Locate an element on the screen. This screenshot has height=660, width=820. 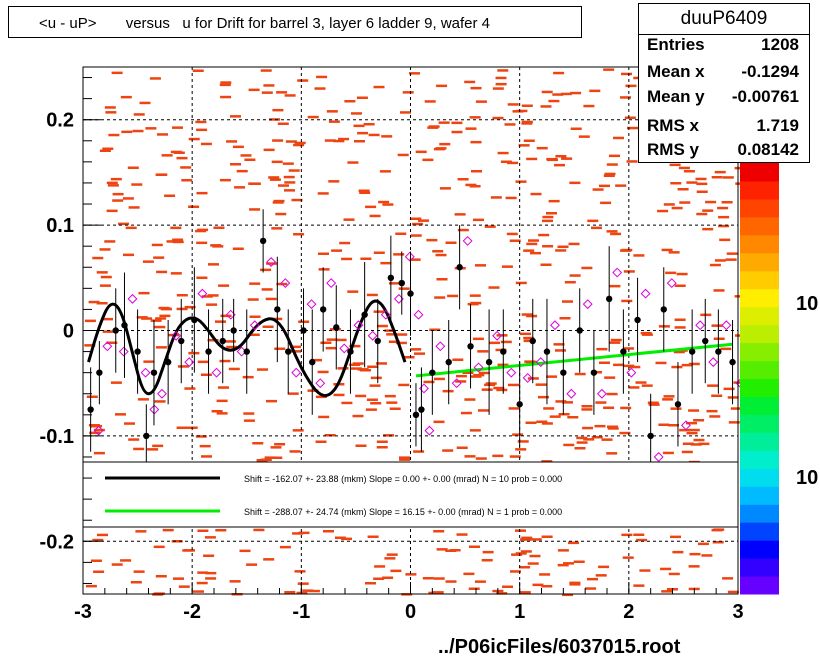
stats-label-meany: Mean y is located at coordinates (676, 96).